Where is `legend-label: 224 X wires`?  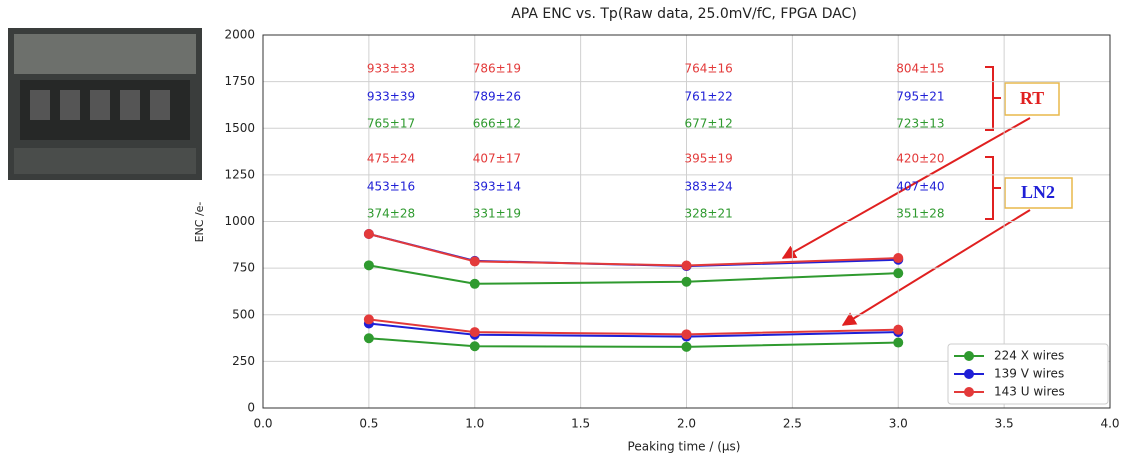
legend-label: 224 X wires is located at coordinates (1029, 356).